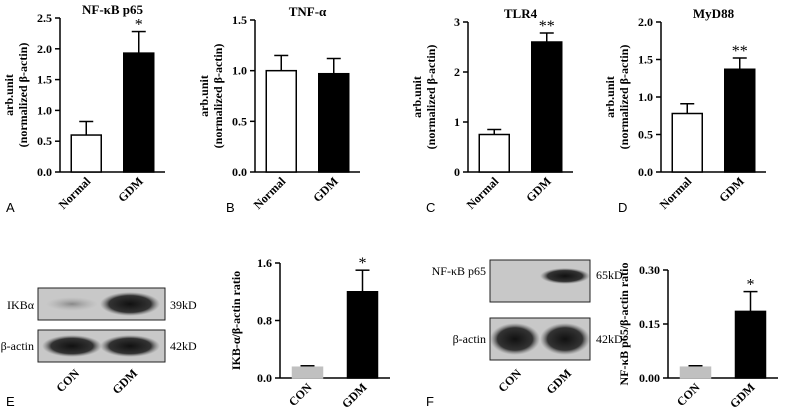  I want to click on y-tick-label: 1, so click(457, 122).